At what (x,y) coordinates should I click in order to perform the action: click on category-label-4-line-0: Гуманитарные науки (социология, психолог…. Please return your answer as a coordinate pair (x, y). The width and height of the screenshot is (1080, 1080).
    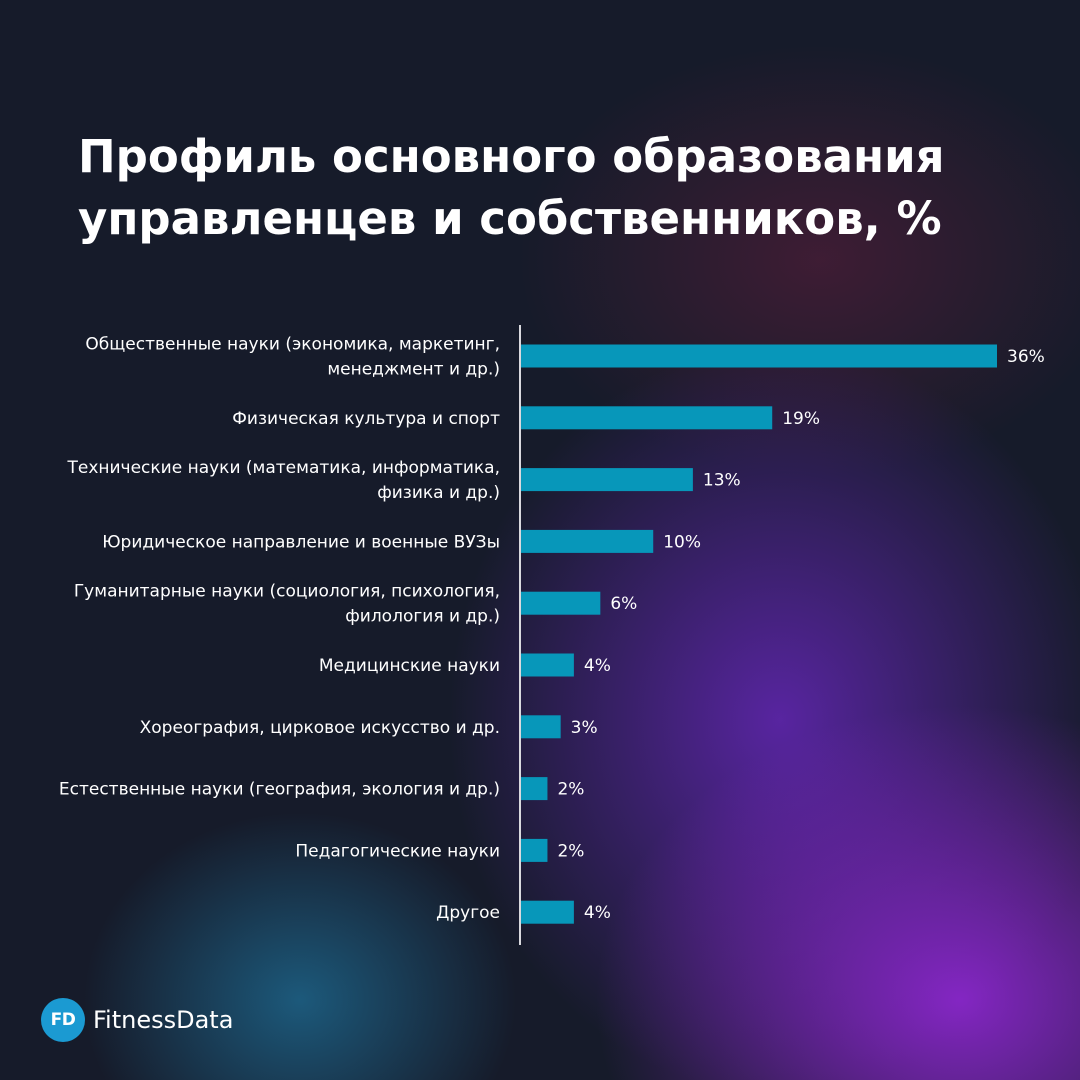
    Looking at the image, I should click on (287, 592).